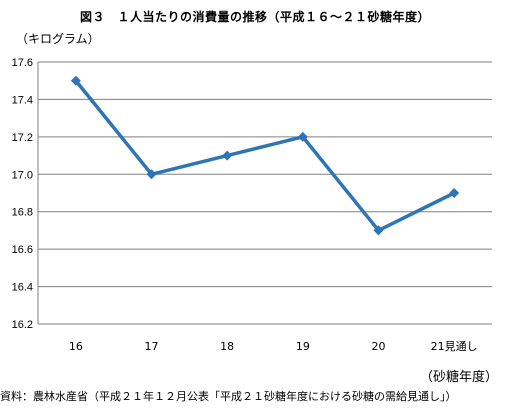 Image resolution: width=510 pixels, height=412 pixels. What do you see at coordinates (22, 213) in the screenshot?
I see `y-tick-label: 16.8` at bounding box center [22, 213].